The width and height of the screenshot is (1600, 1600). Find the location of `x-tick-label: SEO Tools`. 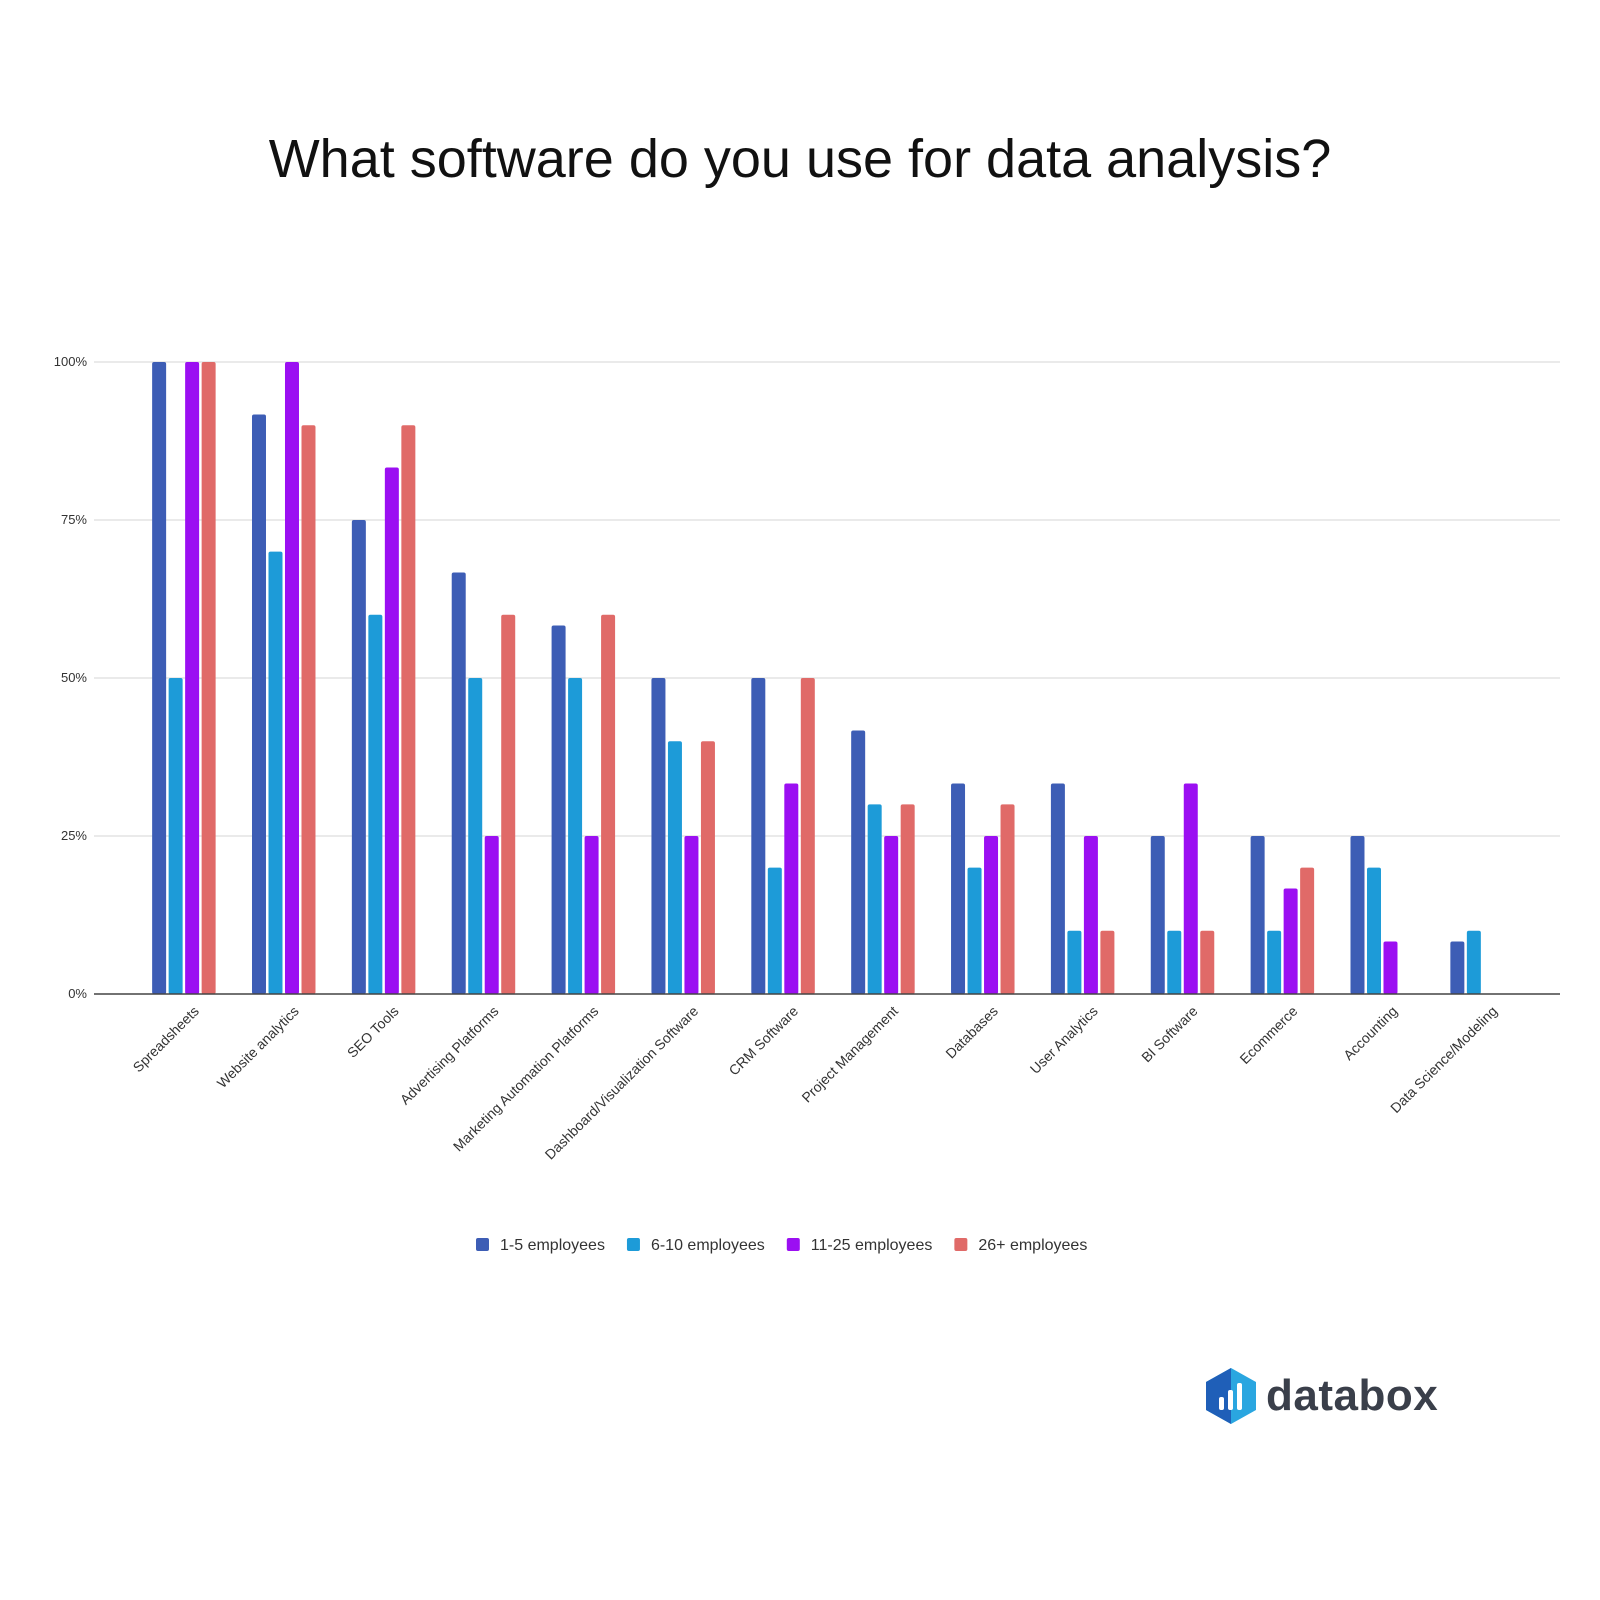

x-tick-label: SEO Tools is located at coordinates (373, 1032).